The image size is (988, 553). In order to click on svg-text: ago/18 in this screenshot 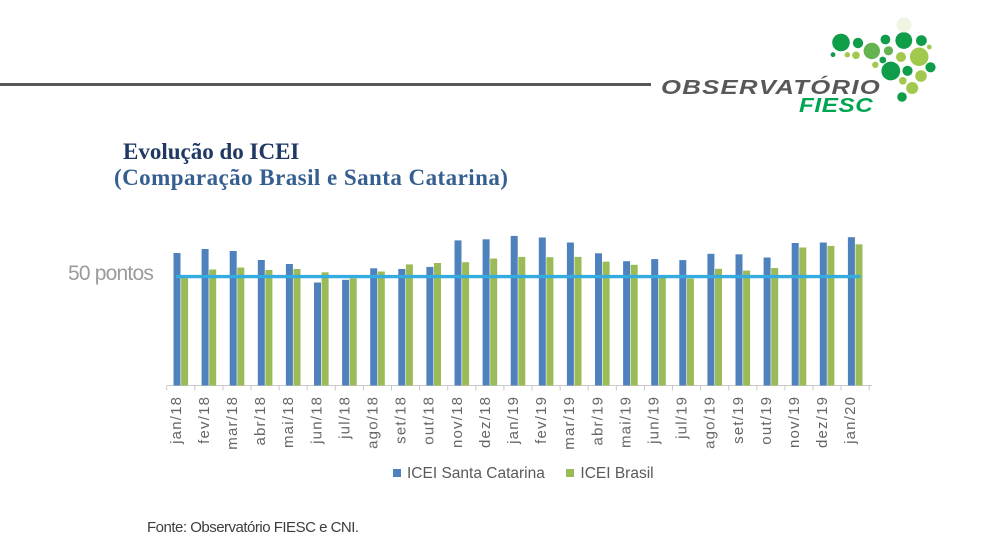, I will do `click(373, 422)`.